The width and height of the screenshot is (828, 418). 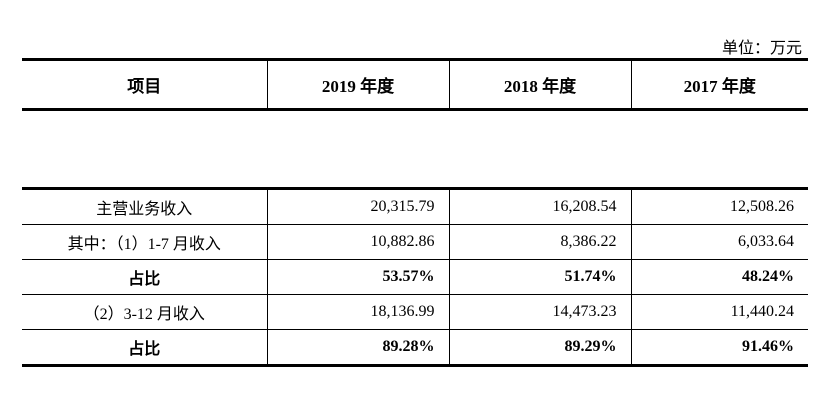 What do you see at coordinates (719, 242) in the screenshot?
I see `cell-2017: 6,033.64` at bounding box center [719, 242].